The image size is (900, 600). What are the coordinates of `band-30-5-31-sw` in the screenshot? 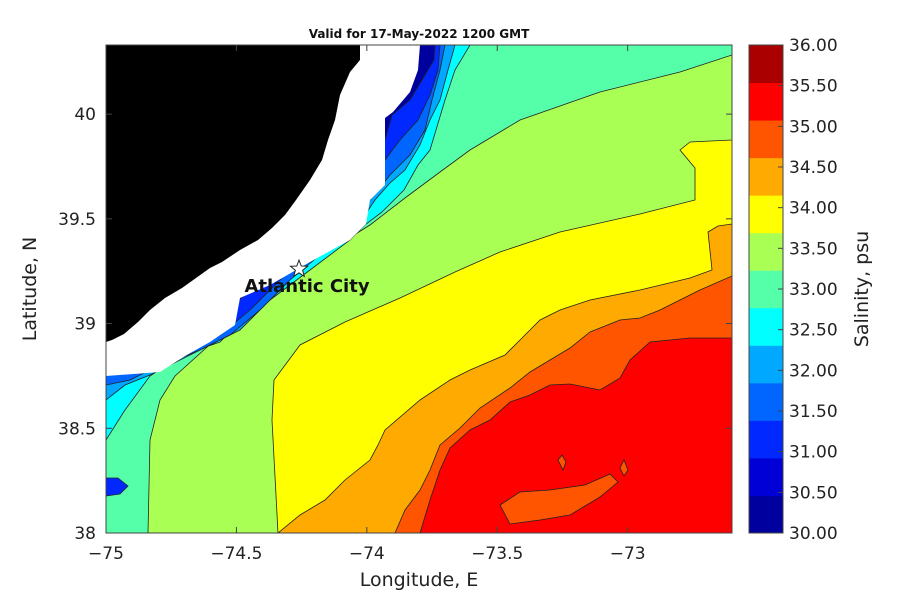 It's located at (117, 487).